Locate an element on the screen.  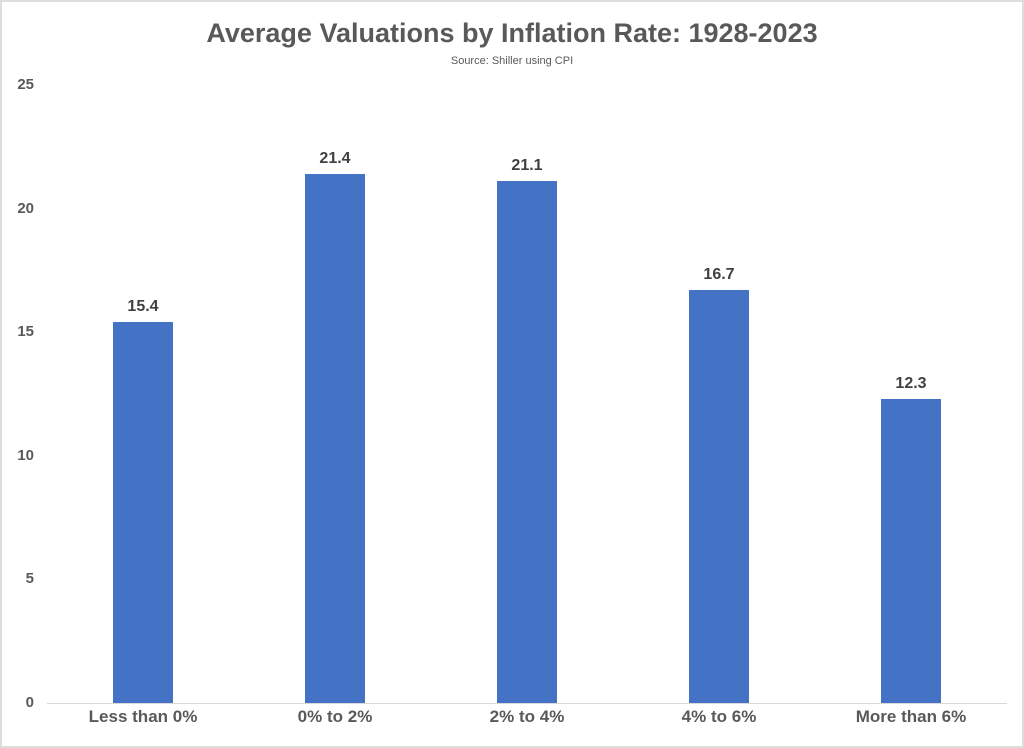
y-axis-tick-label: 10 is located at coordinates (25, 455).